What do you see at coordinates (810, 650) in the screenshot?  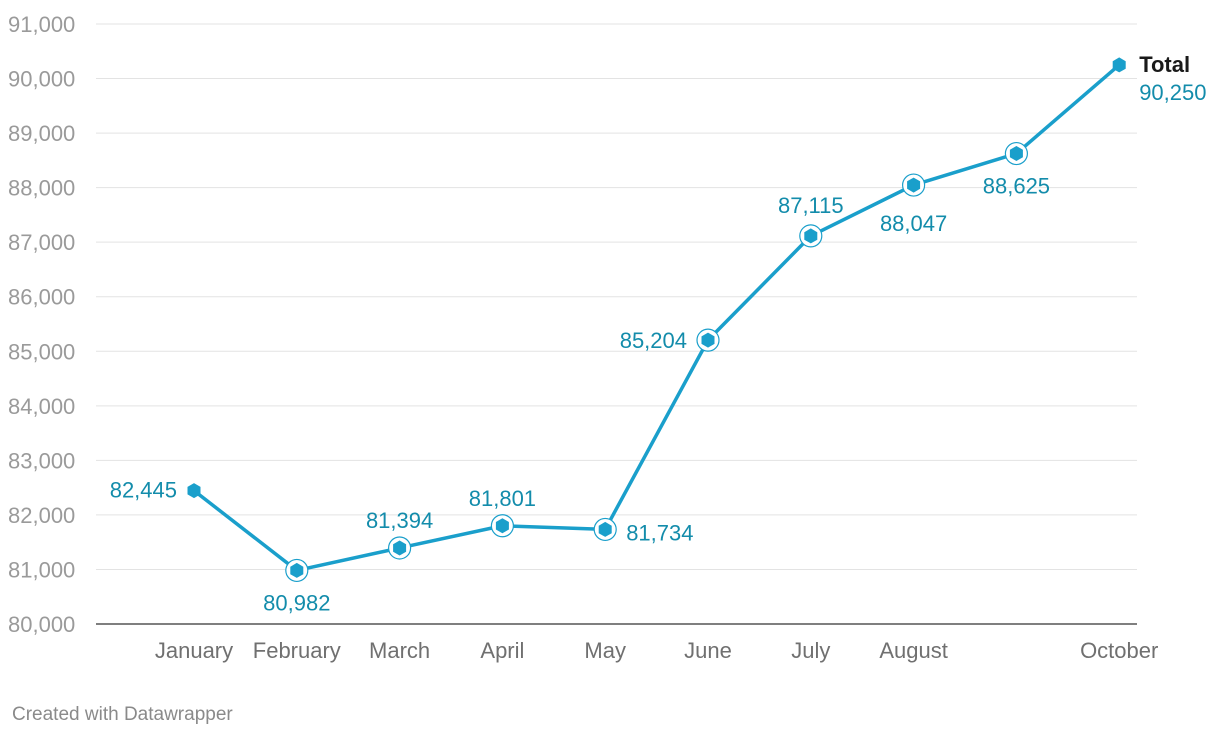 I see `x-tick-label: July` at bounding box center [810, 650].